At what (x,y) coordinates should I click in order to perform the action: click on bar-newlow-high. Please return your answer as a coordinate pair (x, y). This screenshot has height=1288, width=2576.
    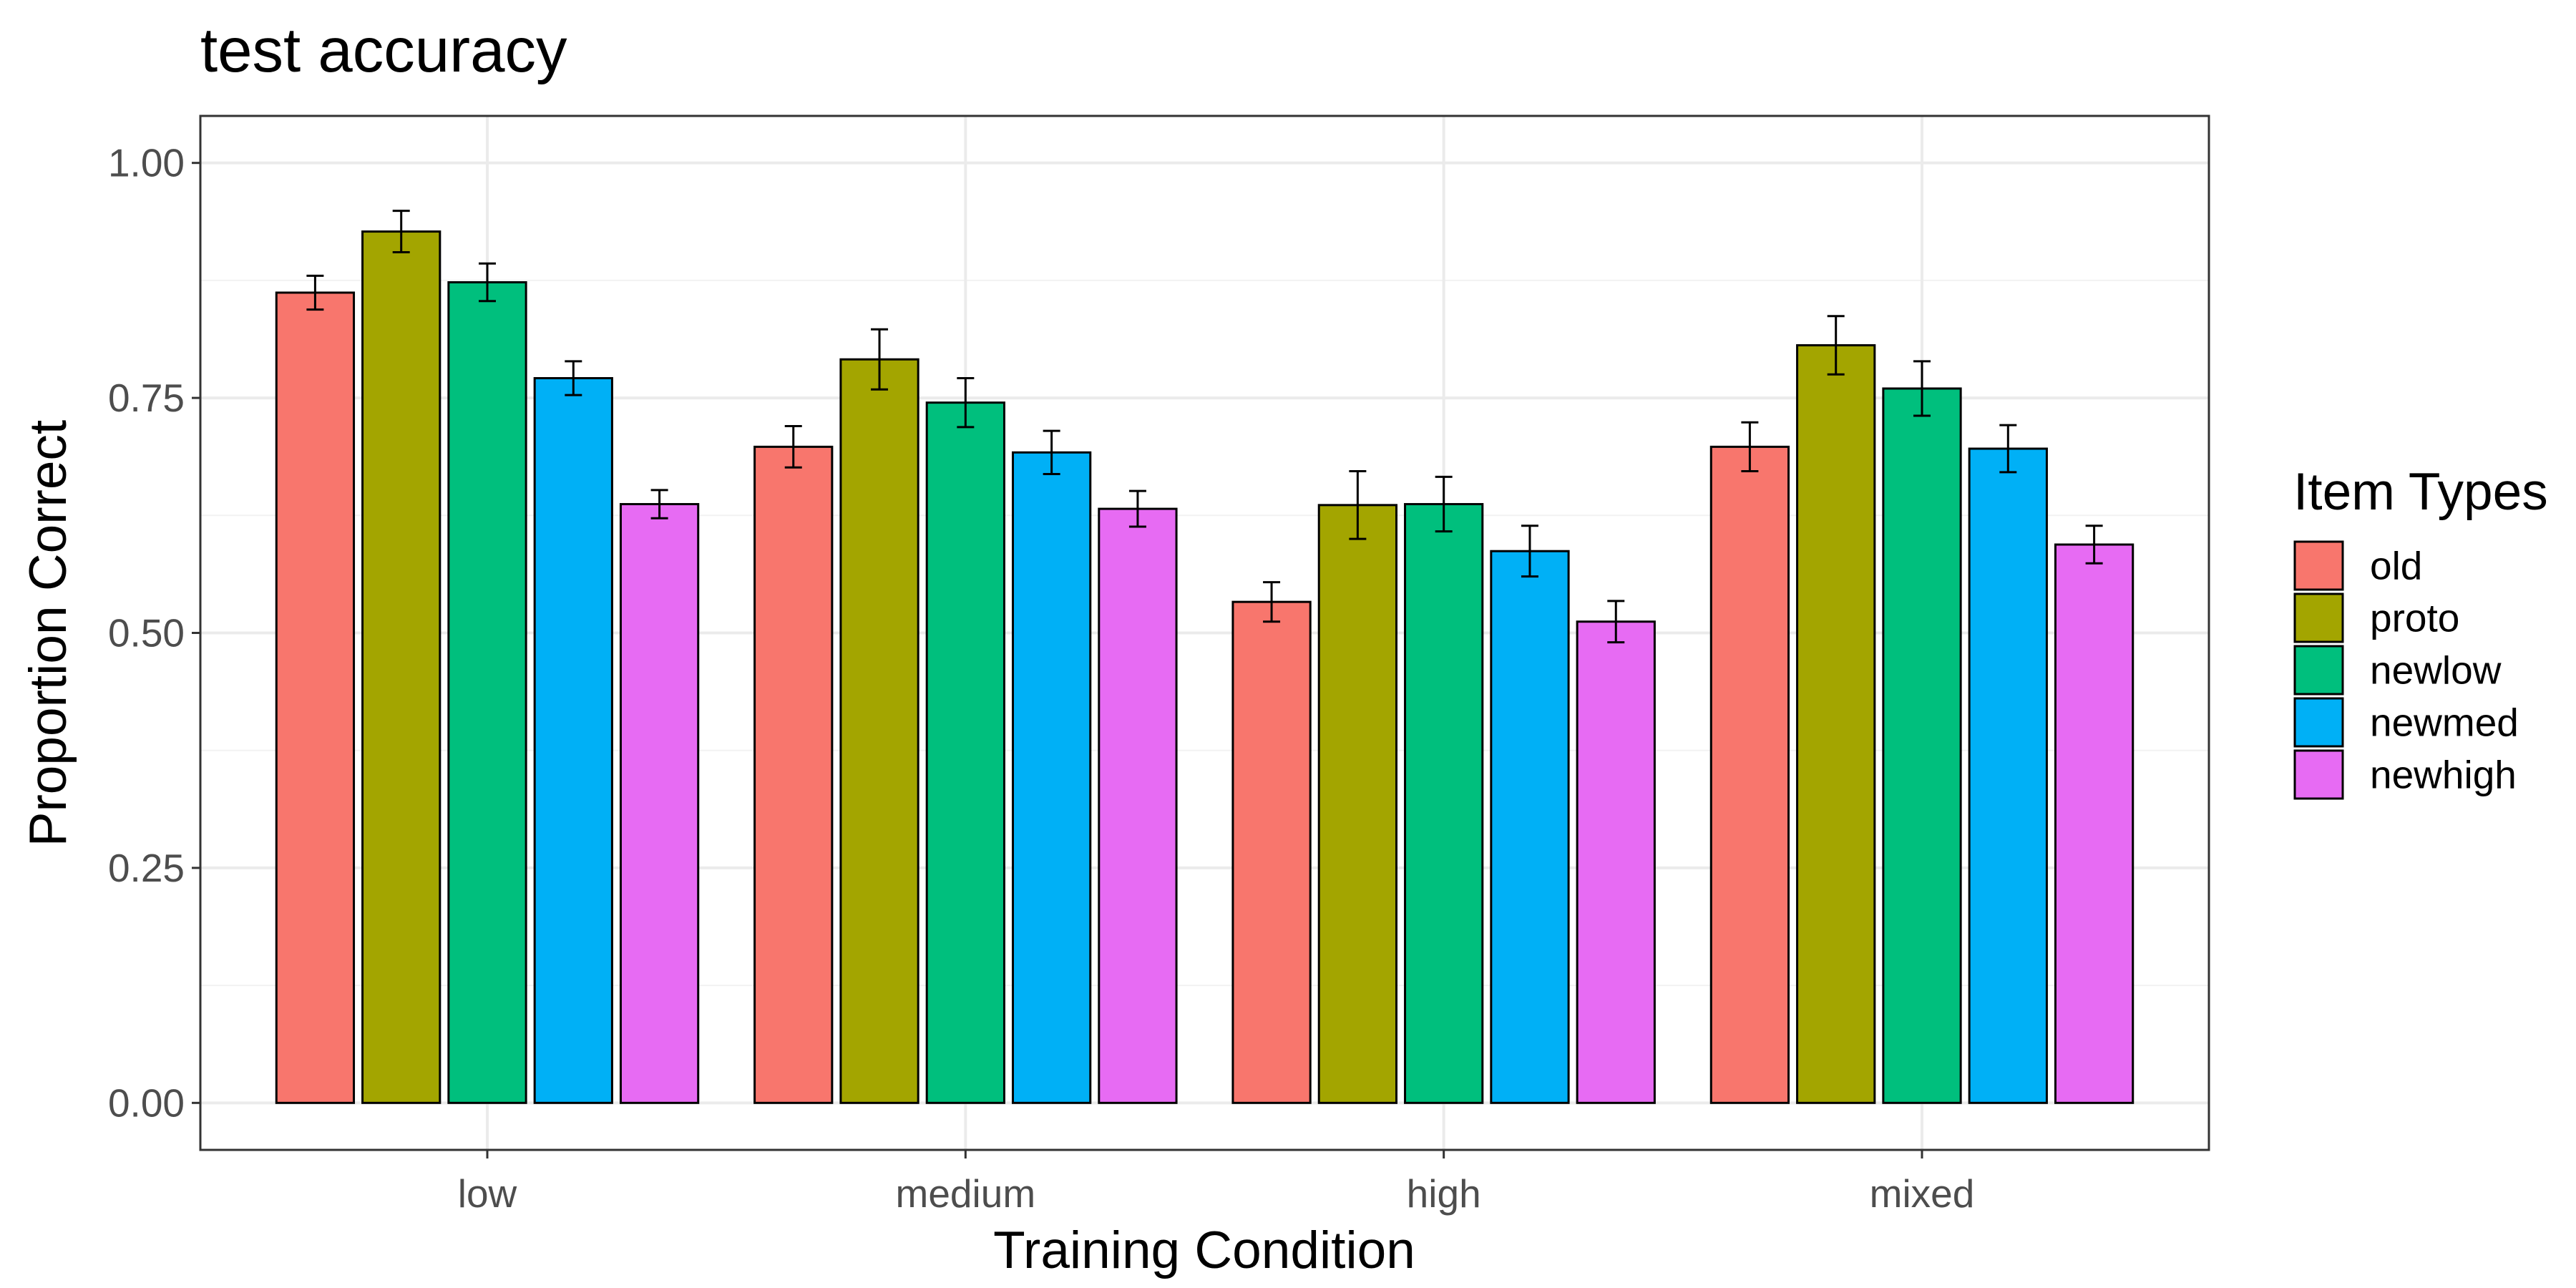
    Looking at the image, I should click on (1444, 803).